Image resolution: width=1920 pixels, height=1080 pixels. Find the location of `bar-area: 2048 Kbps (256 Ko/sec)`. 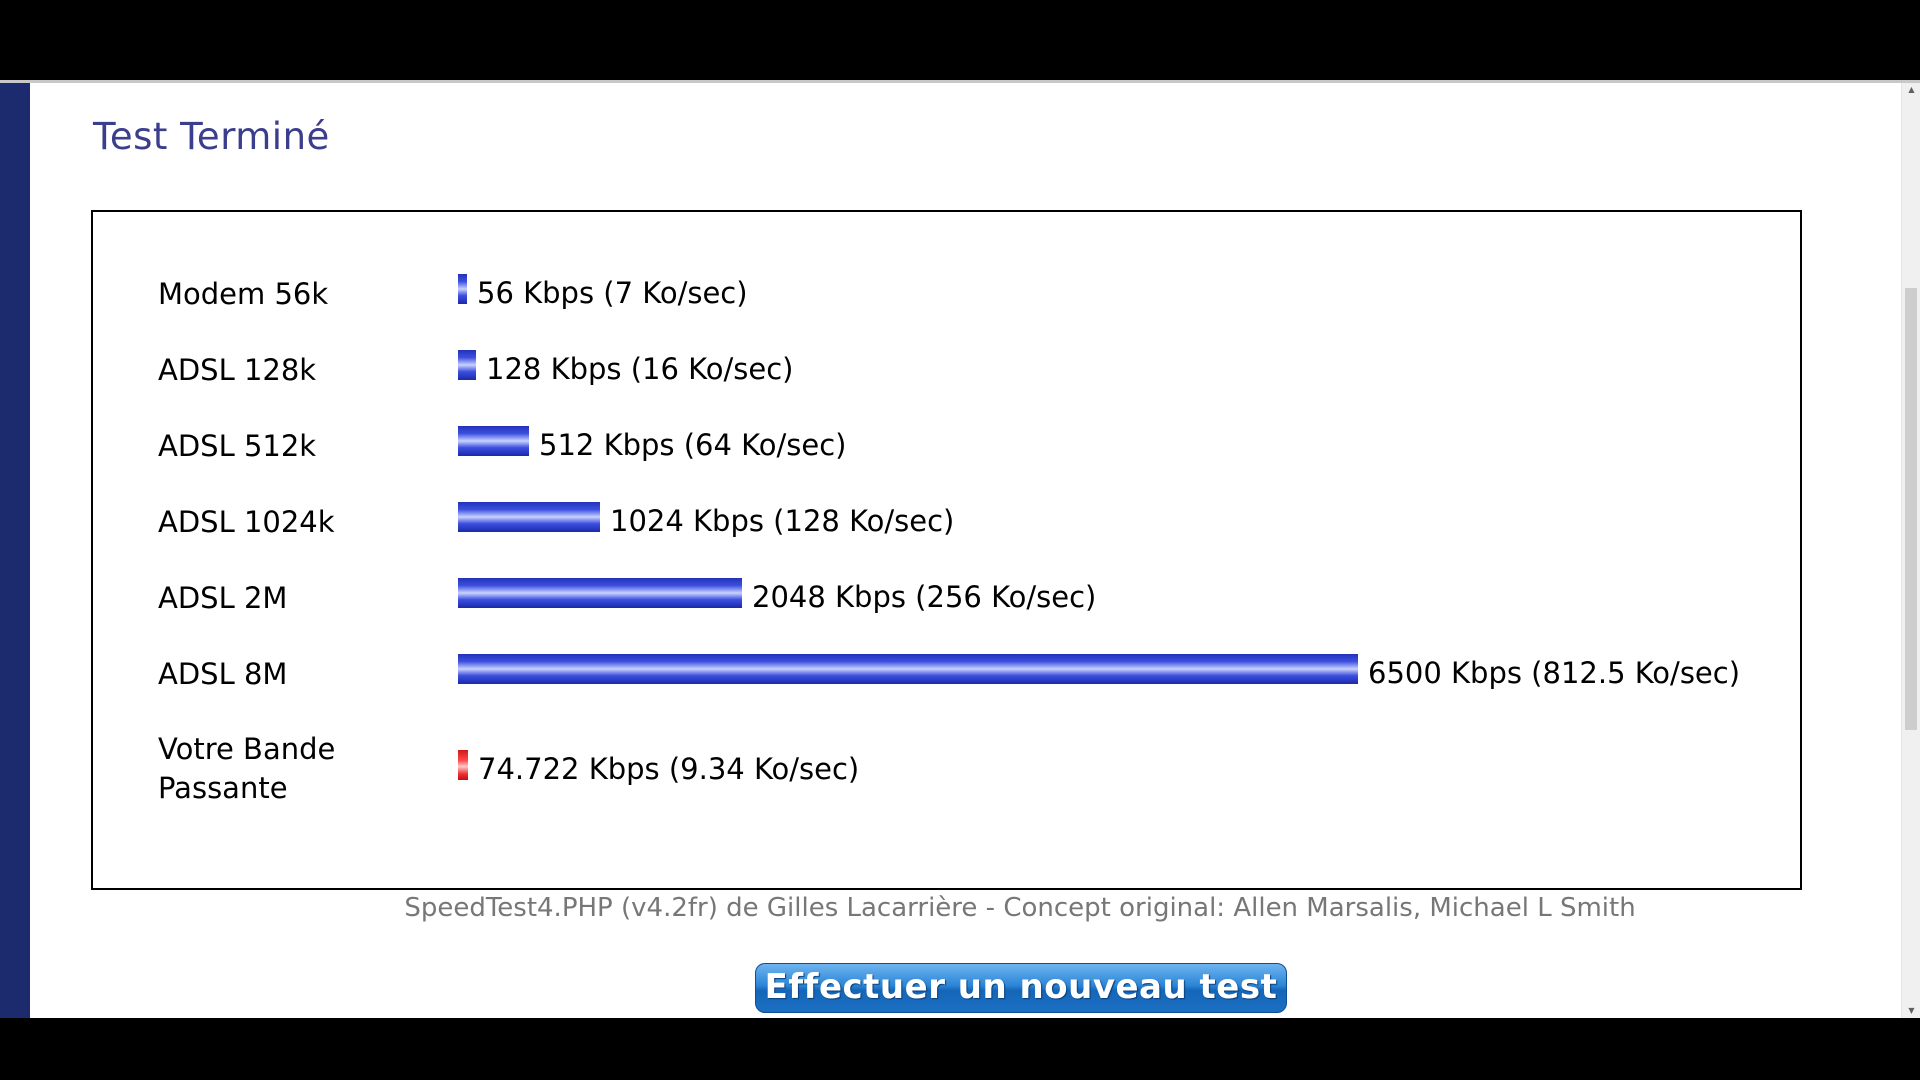

bar-area: 2048 Kbps (256 Ko/sec) is located at coordinates (1108, 598).